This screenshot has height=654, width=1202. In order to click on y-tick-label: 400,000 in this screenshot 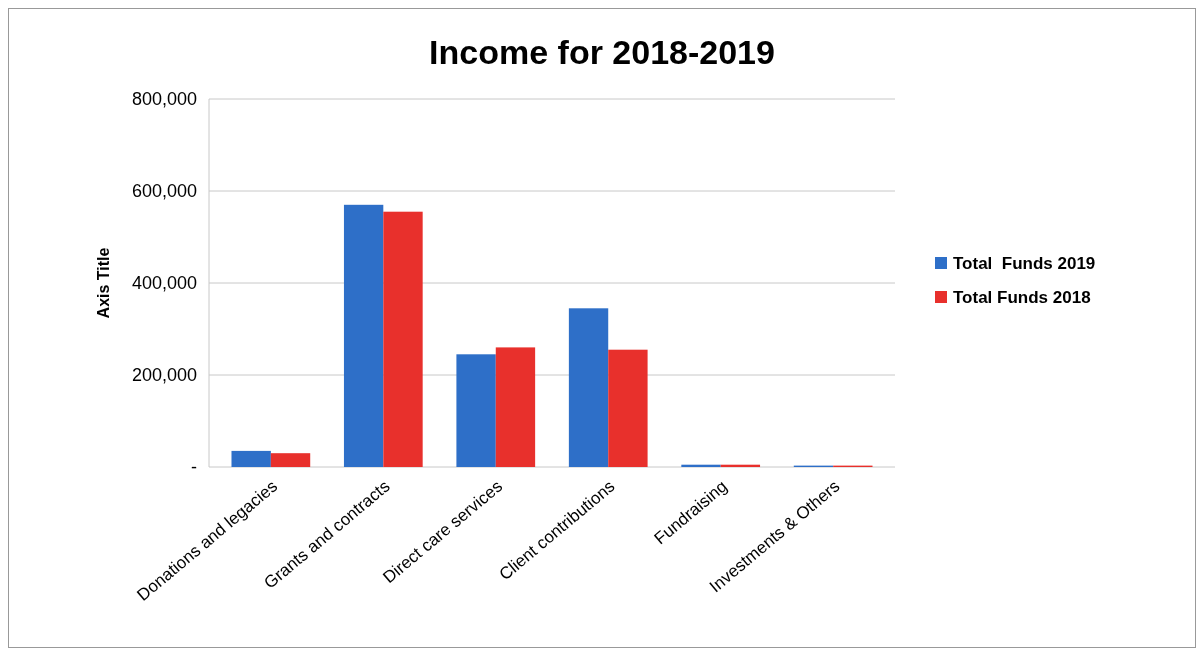, I will do `click(164, 283)`.